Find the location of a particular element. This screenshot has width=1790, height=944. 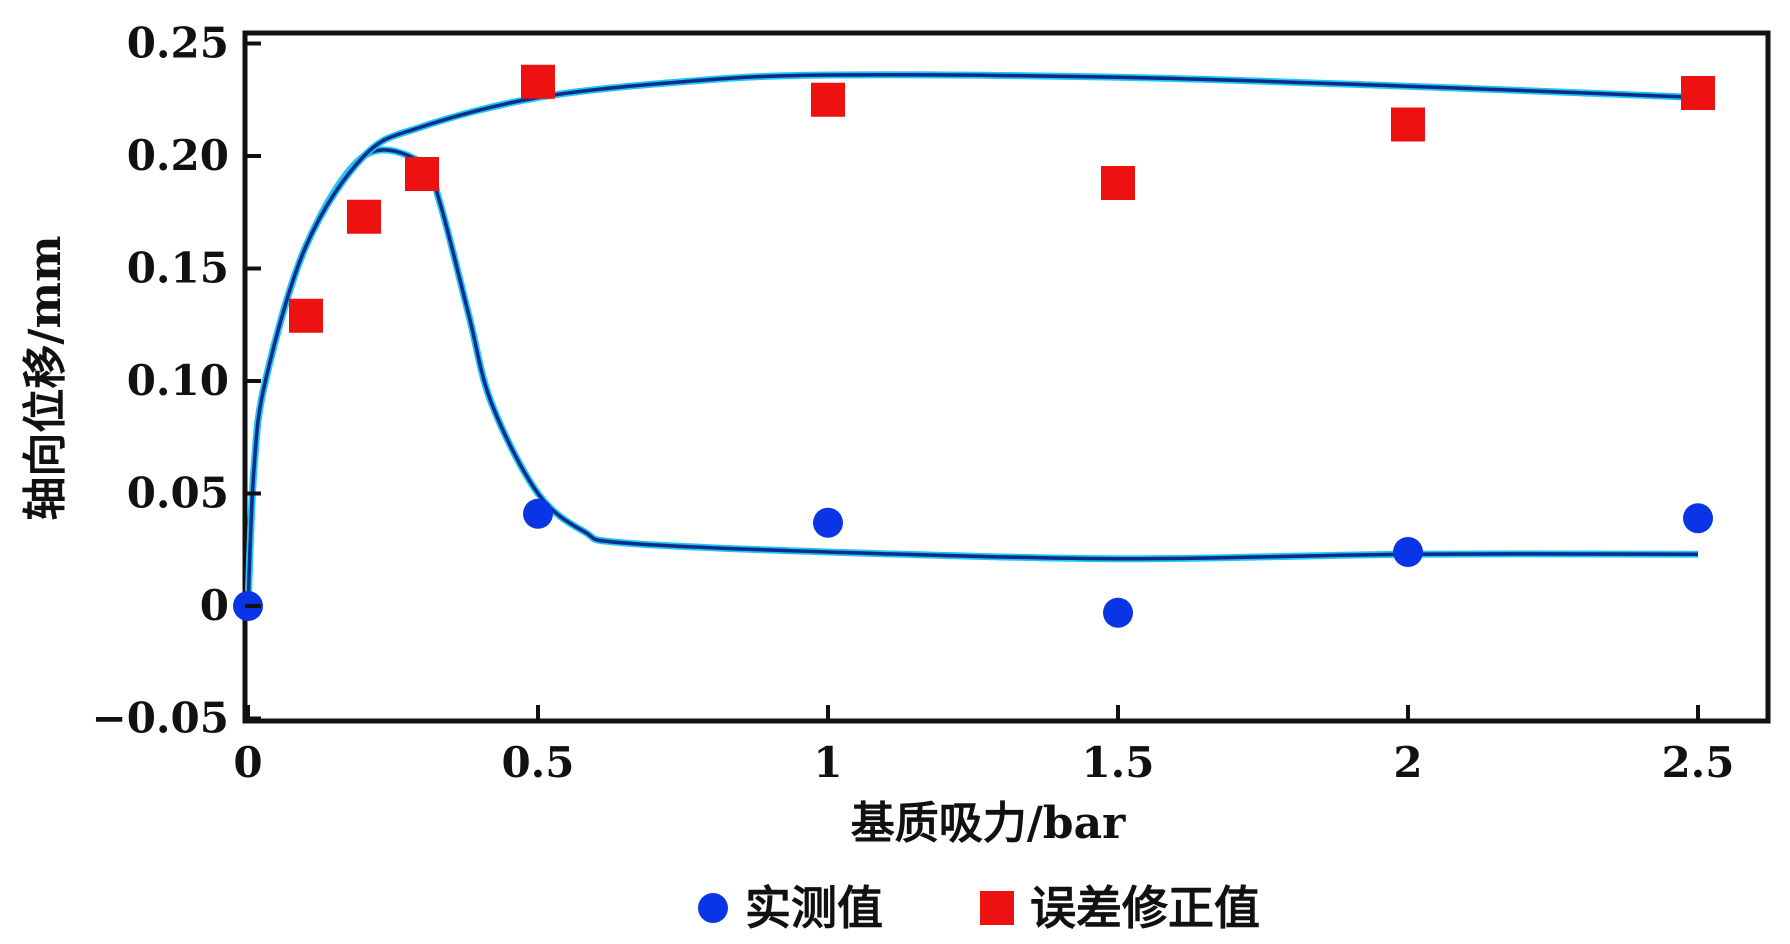

legend-square-marker is located at coordinates (997, 908).